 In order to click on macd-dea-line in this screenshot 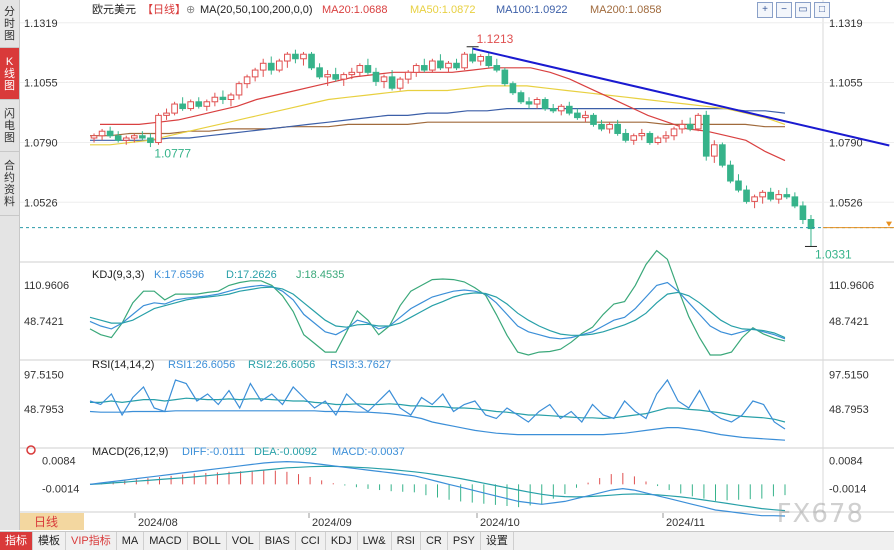, I will do `click(437, 488)`.